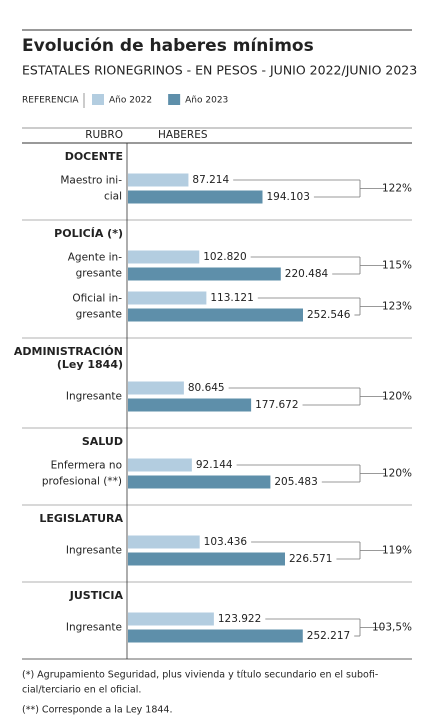 The width and height of the screenshot is (433, 720). Describe the element at coordinates (397, 266) in the screenshot. I see `change-label: 115%` at that location.